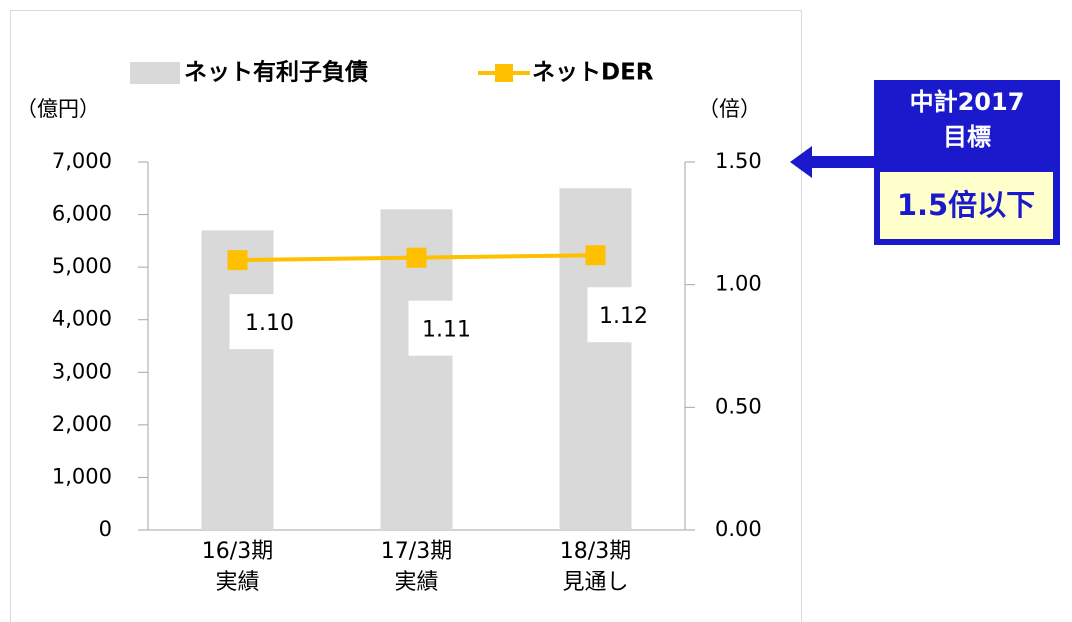 The height and width of the screenshot is (622, 1072). I want to click on legend-label: ネットDER, so click(593, 73).